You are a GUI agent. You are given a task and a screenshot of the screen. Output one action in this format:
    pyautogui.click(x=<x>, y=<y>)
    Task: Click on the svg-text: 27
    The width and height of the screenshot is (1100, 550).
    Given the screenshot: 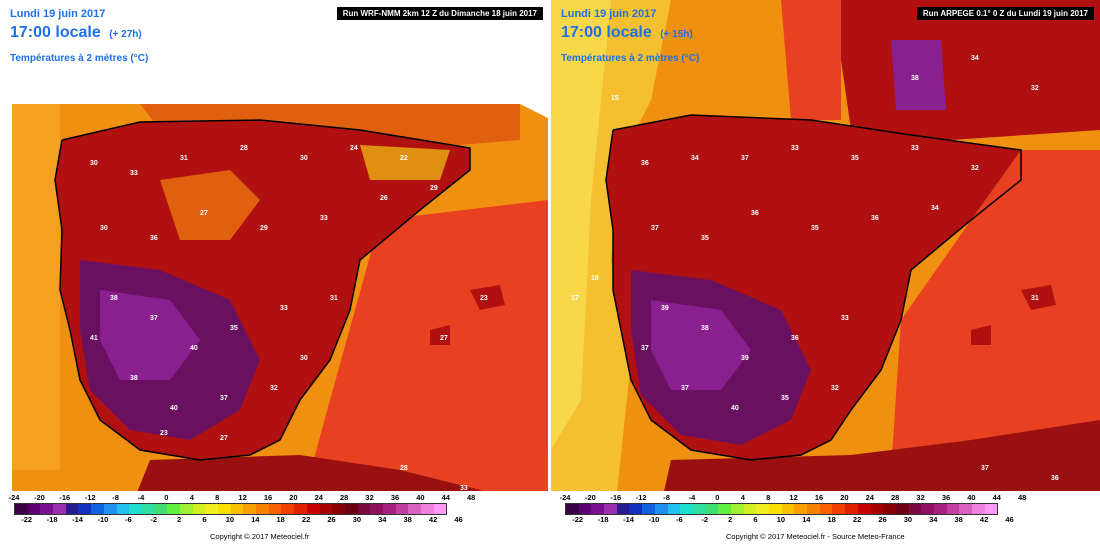 What is the action you would take?
    pyautogui.click(x=224, y=438)
    